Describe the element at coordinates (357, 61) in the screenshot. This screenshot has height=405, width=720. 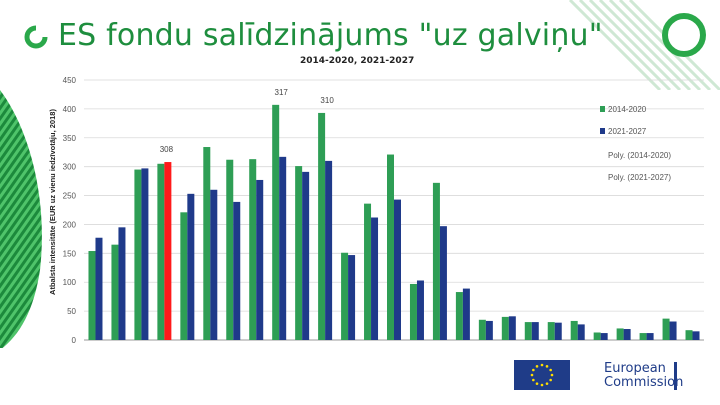
I see `chart-title: 2014-2020, 2021-2027` at that location.